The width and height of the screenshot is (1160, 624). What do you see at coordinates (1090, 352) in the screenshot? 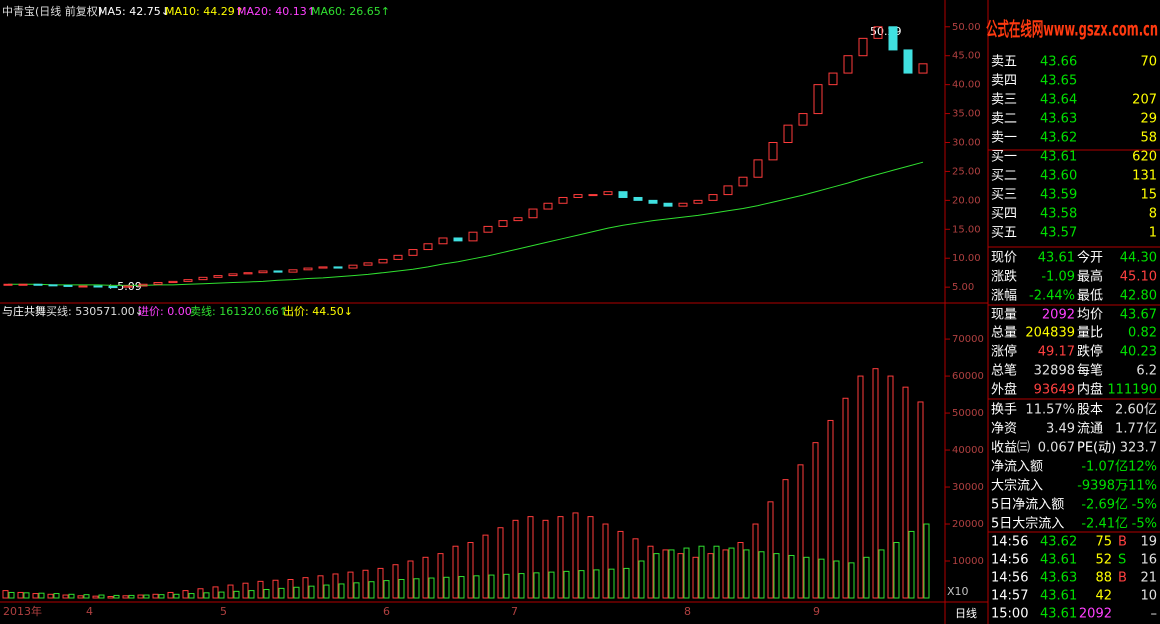
I see `stat-label: 跌停` at bounding box center [1090, 352].